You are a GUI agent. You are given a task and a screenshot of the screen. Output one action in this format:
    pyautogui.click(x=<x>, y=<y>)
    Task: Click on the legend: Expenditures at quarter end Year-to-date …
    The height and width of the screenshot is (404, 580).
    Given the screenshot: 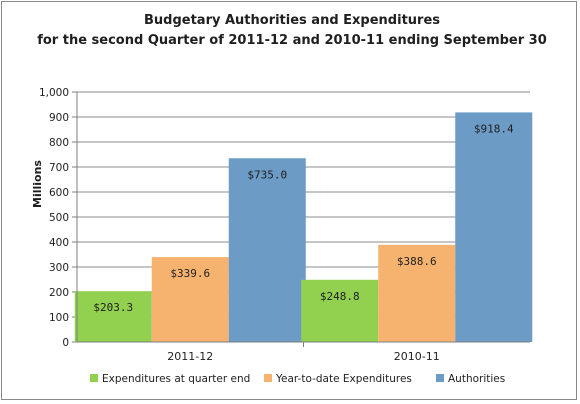 What is the action you would take?
    pyautogui.click(x=297, y=379)
    